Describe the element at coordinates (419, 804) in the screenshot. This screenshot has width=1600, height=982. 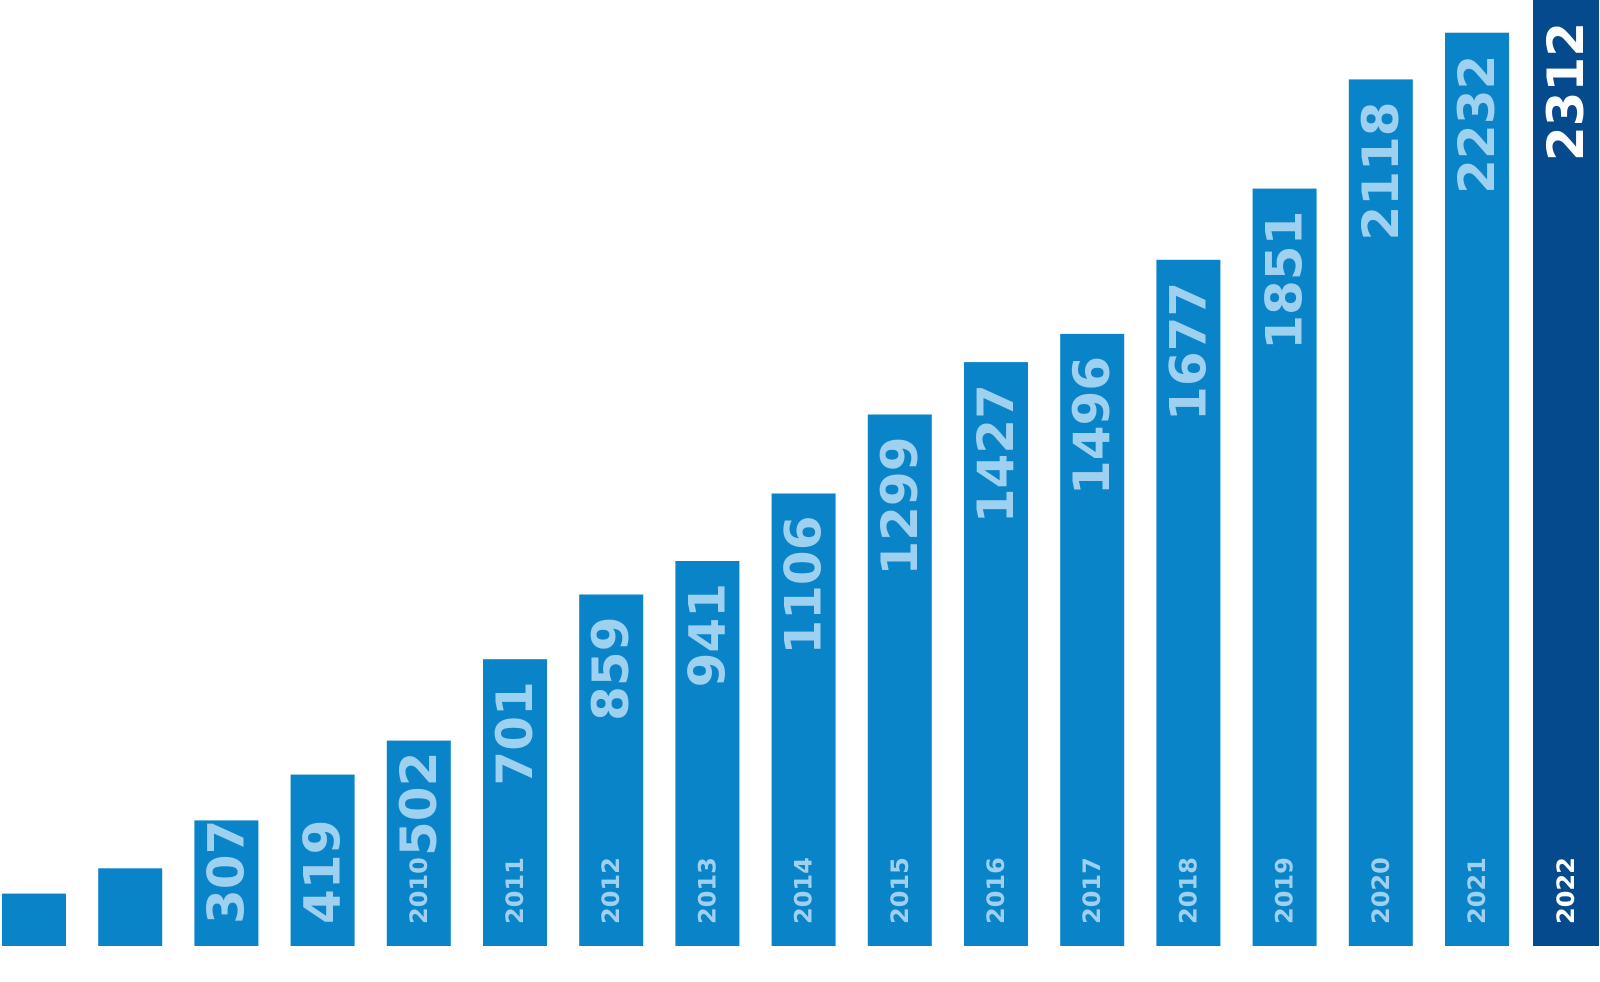
I see `value-label: 502` at that location.